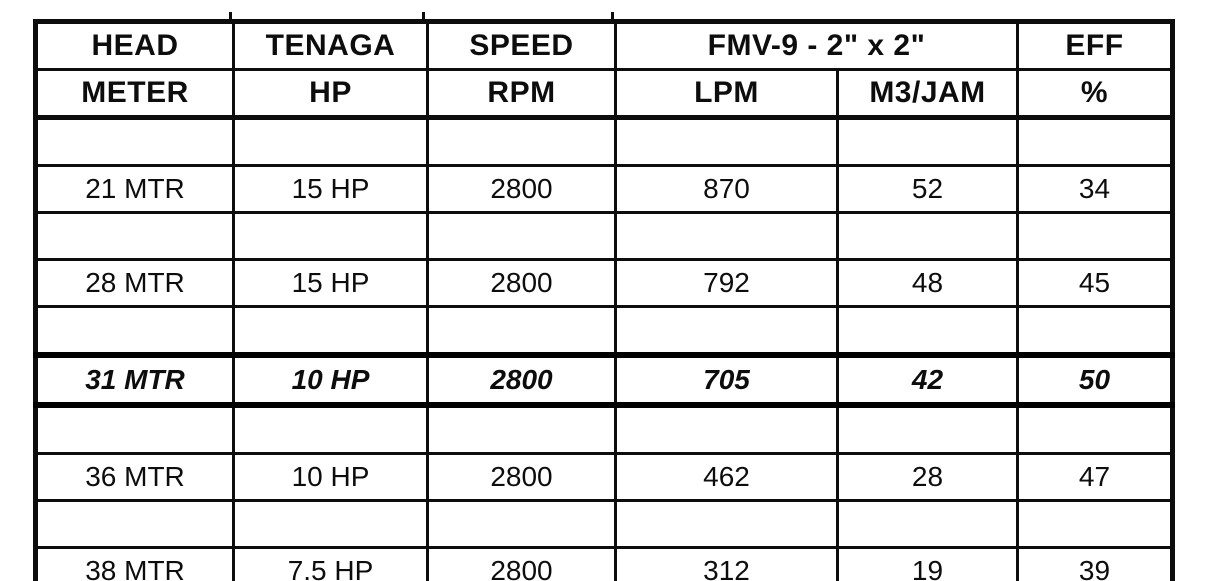 The width and height of the screenshot is (1208, 581). Describe the element at coordinates (134, 477) in the screenshot. I see `cell-head: 36 MTR` at that location.